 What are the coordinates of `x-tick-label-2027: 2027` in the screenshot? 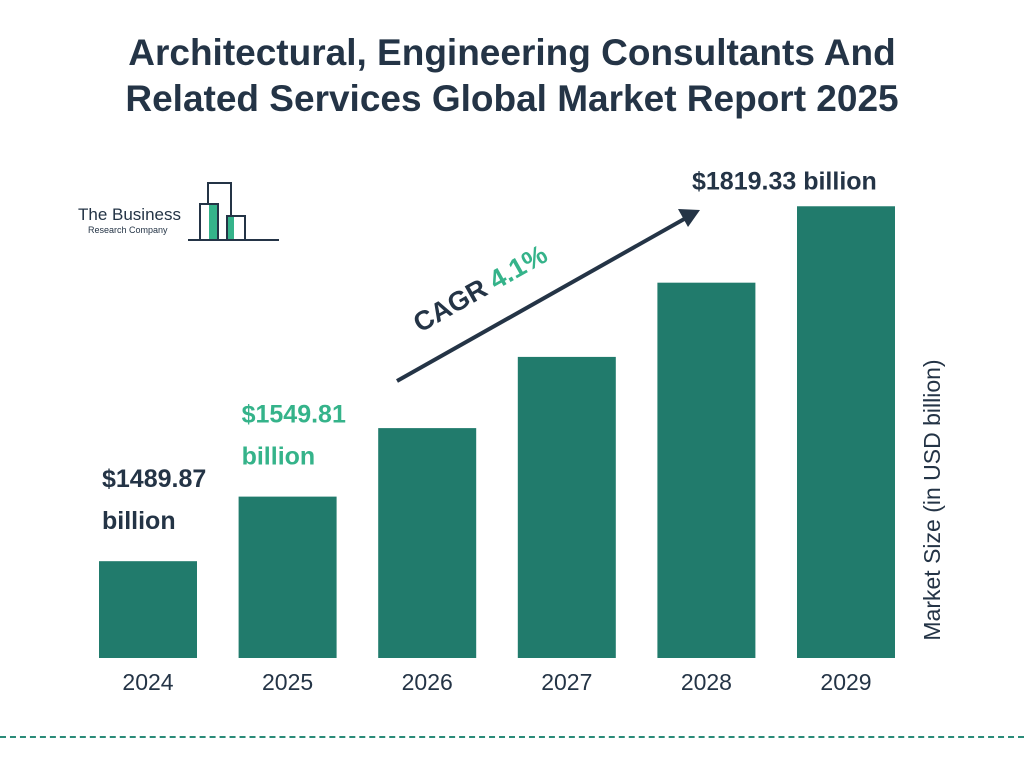 It's located at (566, 682).